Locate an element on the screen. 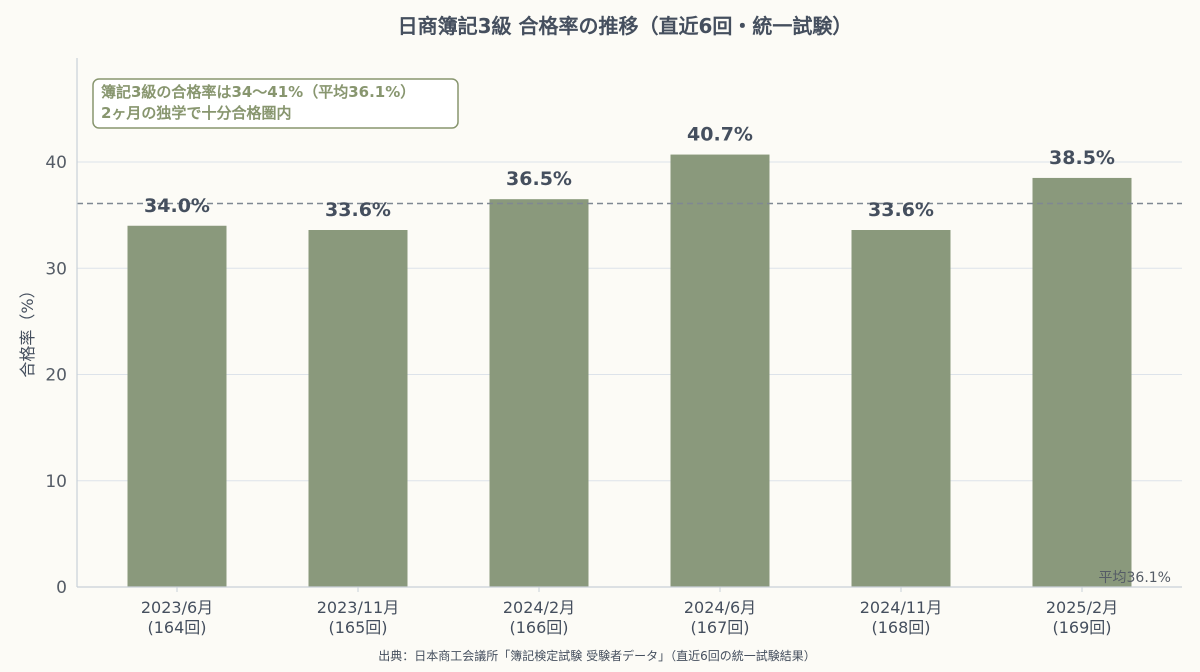  x-tick-sublabel: (166回) is located at coordinates (538, 627).